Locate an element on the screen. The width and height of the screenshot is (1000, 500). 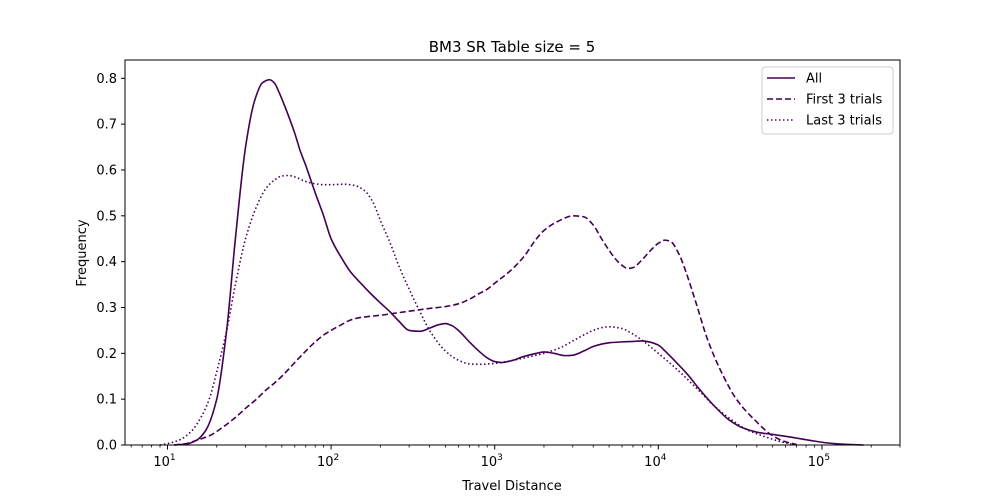
legend-label-1: All is located at coordinates (814, 79).